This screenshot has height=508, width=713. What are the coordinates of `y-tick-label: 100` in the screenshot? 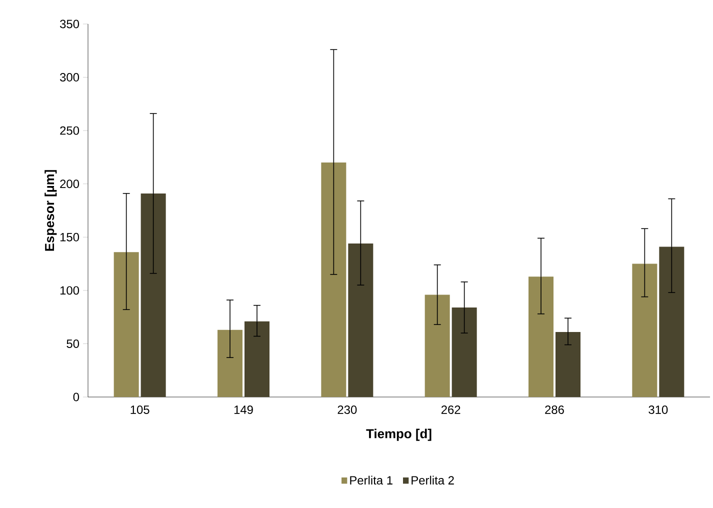 It's located at (70, 290).